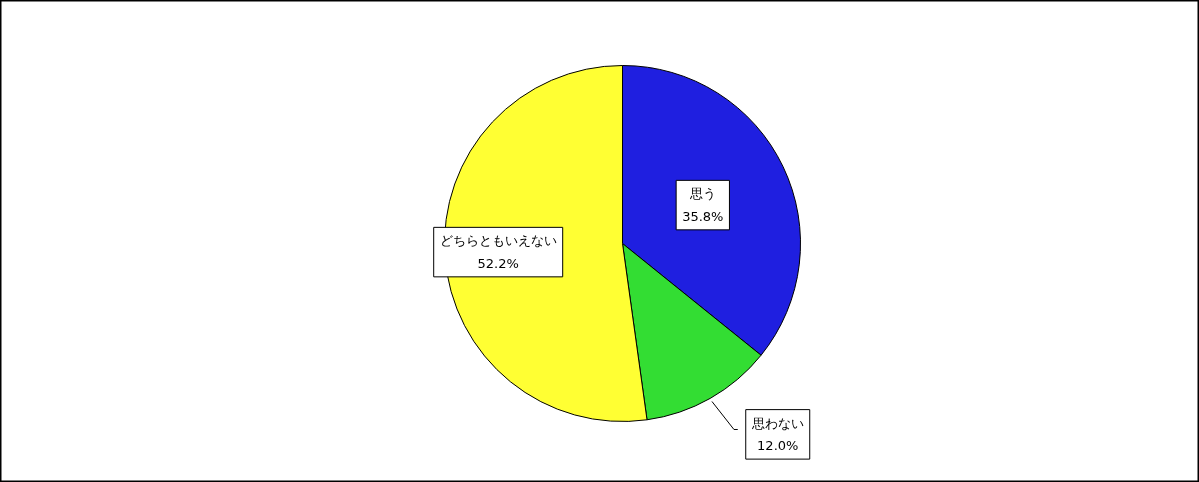  Describe the element at coordinates (702, 194) in the screenshot. I see `slice-label: 思う` at that location.